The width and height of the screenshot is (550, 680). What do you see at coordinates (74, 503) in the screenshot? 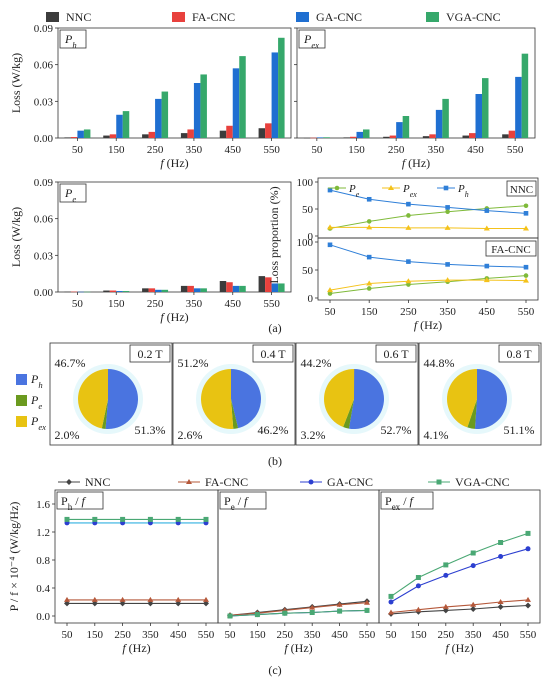
I see `subplot-label-0: Ph / f` at bounding box center [74, 503].